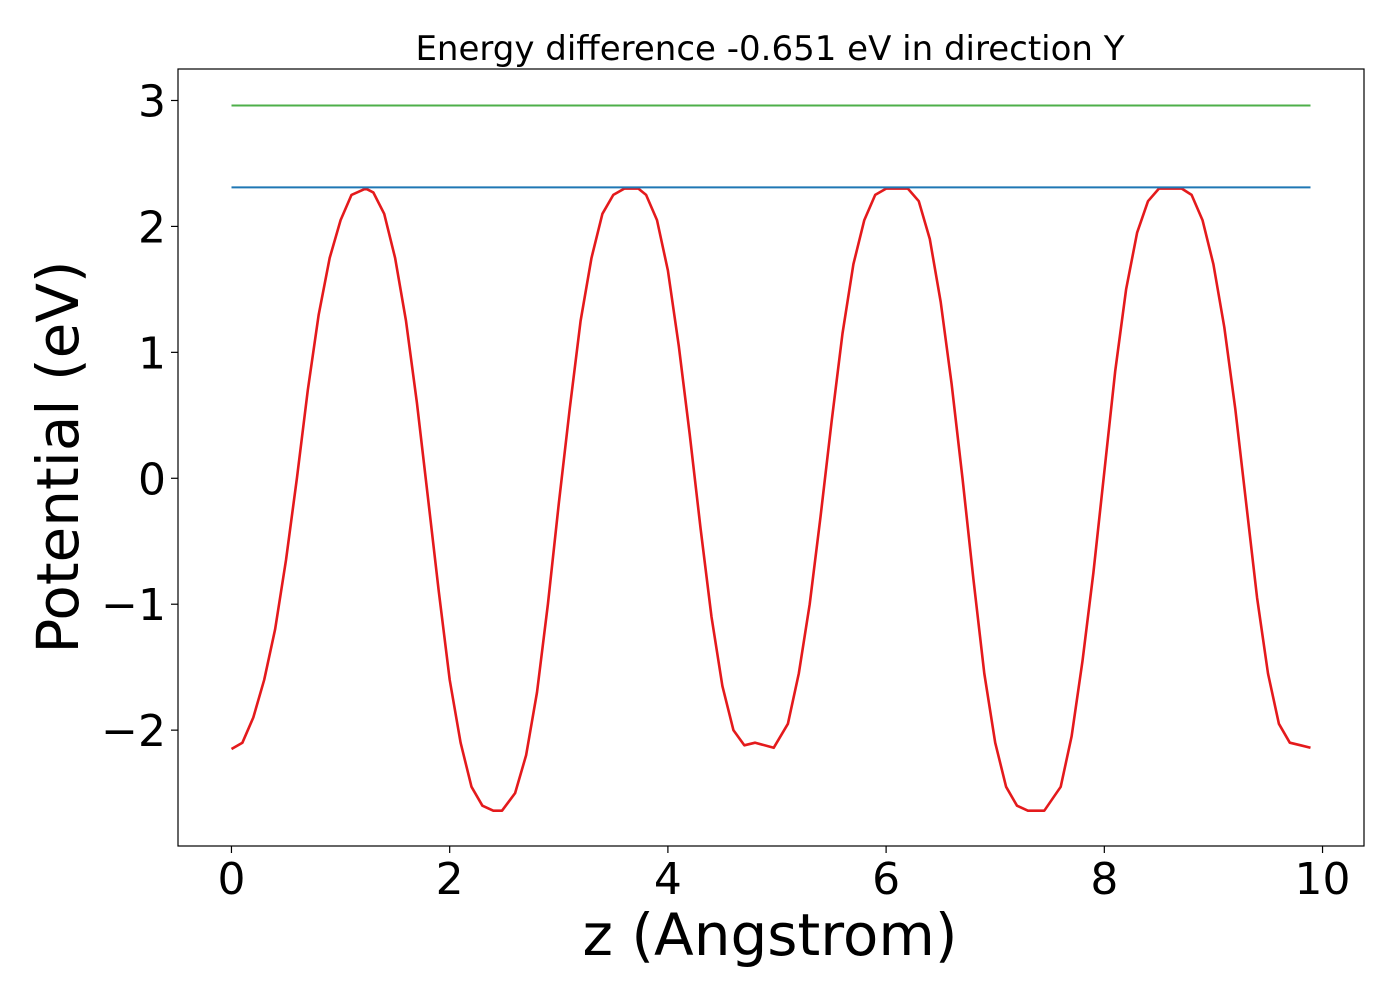 The height and width of the screenshot is (1000, 1400). I want to click on x-tick-label: 6, so click(886, 879).